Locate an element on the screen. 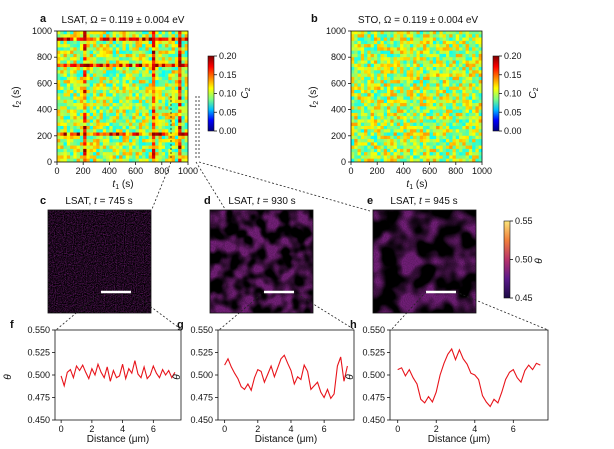  heatmap-c is located at coordinates (99, 261).